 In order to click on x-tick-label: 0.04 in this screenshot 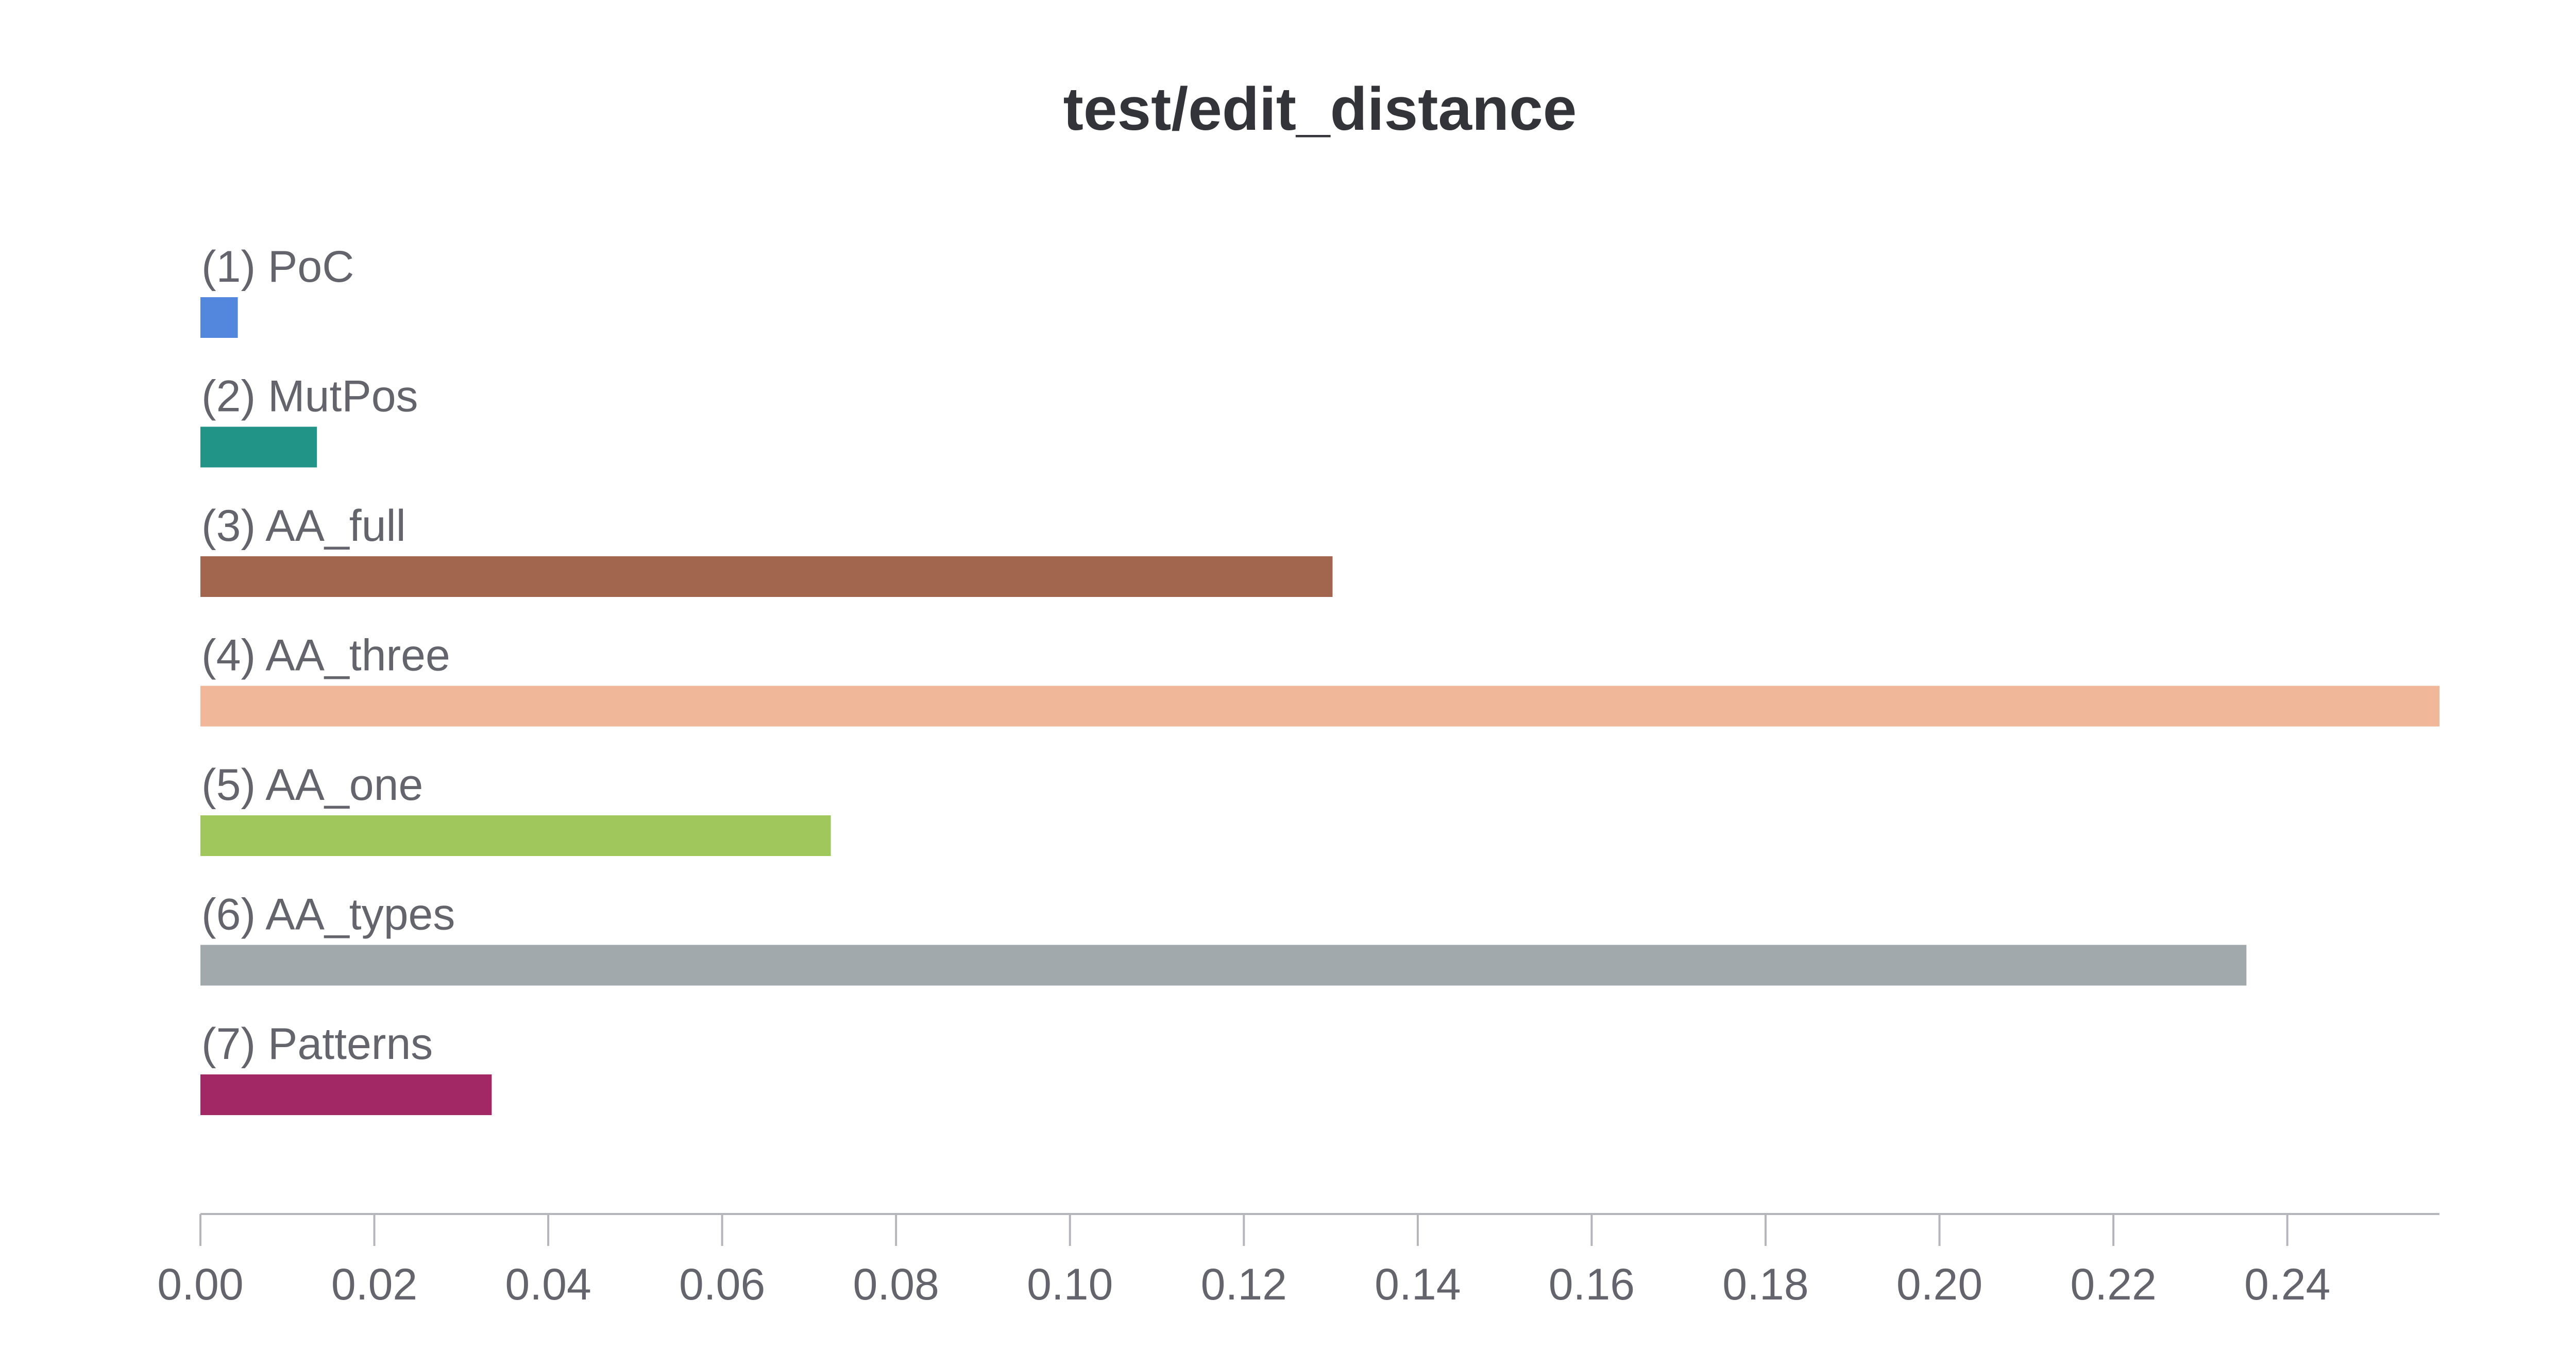, I will do `click(548, 1284)`.